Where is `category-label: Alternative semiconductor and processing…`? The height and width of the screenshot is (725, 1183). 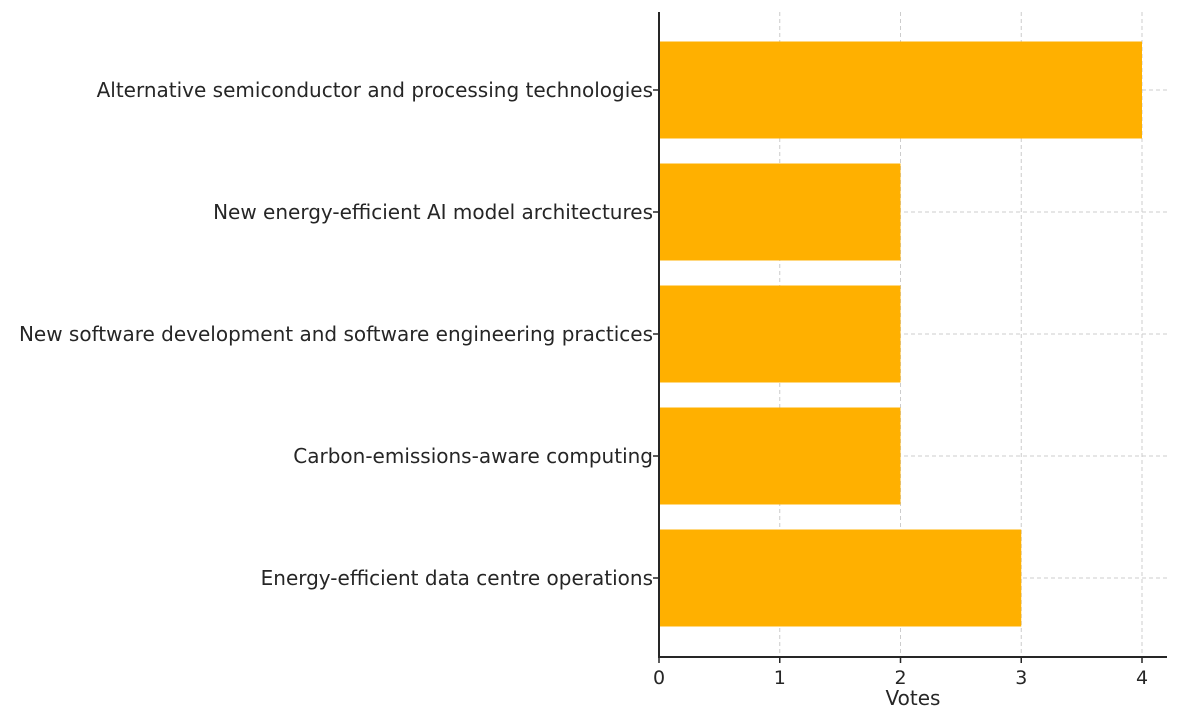 category-label: Alternative semiconductor and processing… is located at coordinates (375, 90).